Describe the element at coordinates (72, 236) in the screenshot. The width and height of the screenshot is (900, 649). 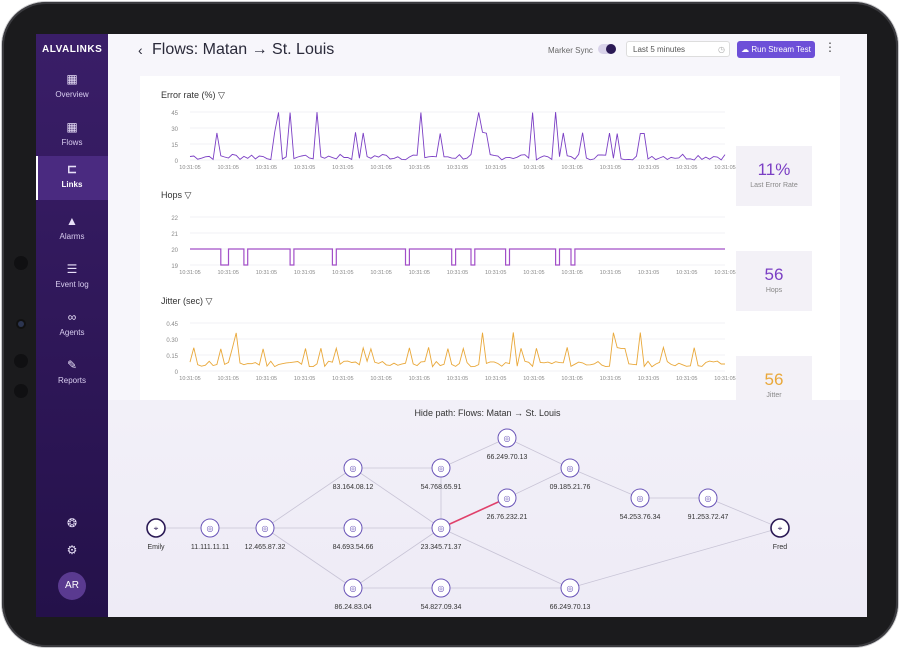
I see `nav-label: Alarms` at that location.